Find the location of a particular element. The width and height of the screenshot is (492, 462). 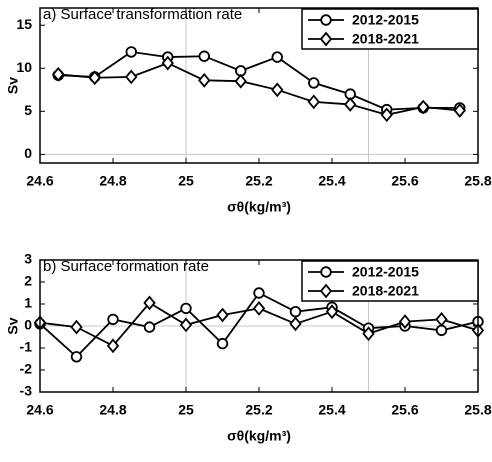

y-tick-label: -3 is located at coordinates (26, 391).